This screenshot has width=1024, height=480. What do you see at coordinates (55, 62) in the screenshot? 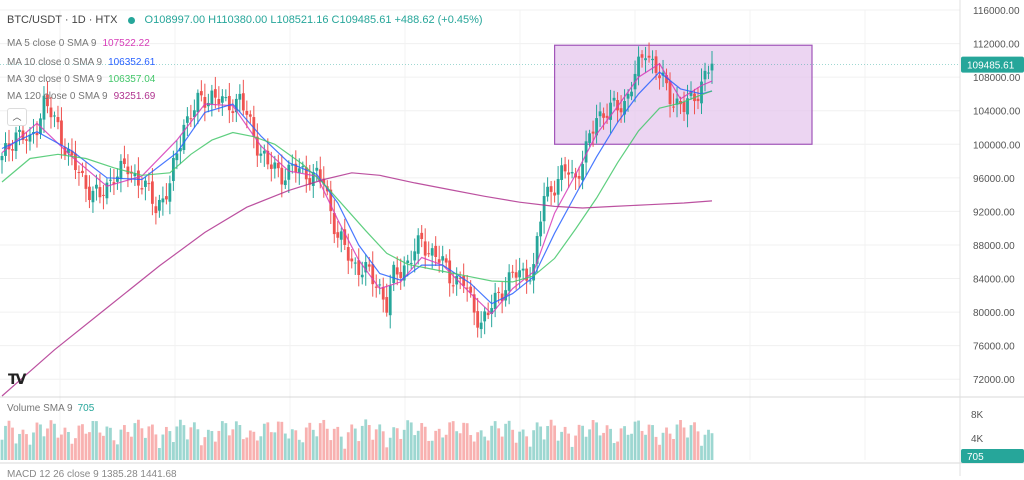
I see `ma-legend-label: MA 10 close 0 SMA 9` at bounding box center [55, 62].